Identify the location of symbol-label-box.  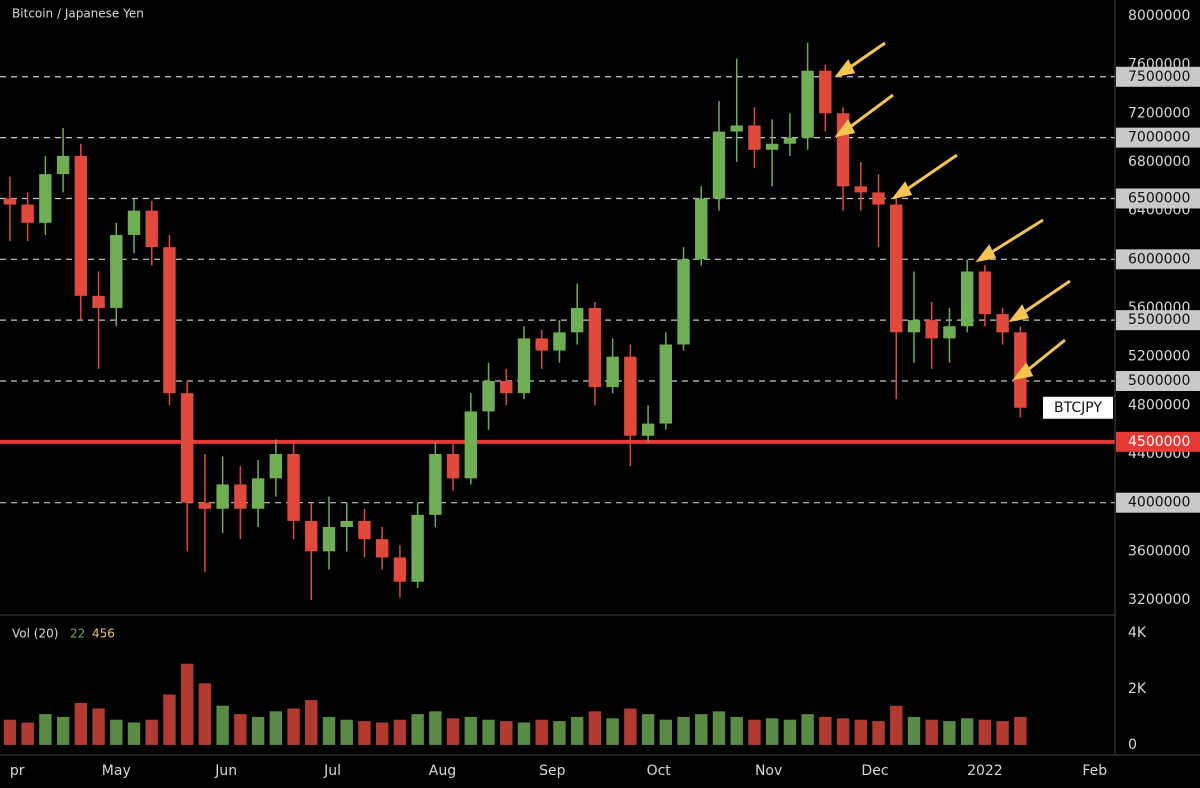
(1078, 407).